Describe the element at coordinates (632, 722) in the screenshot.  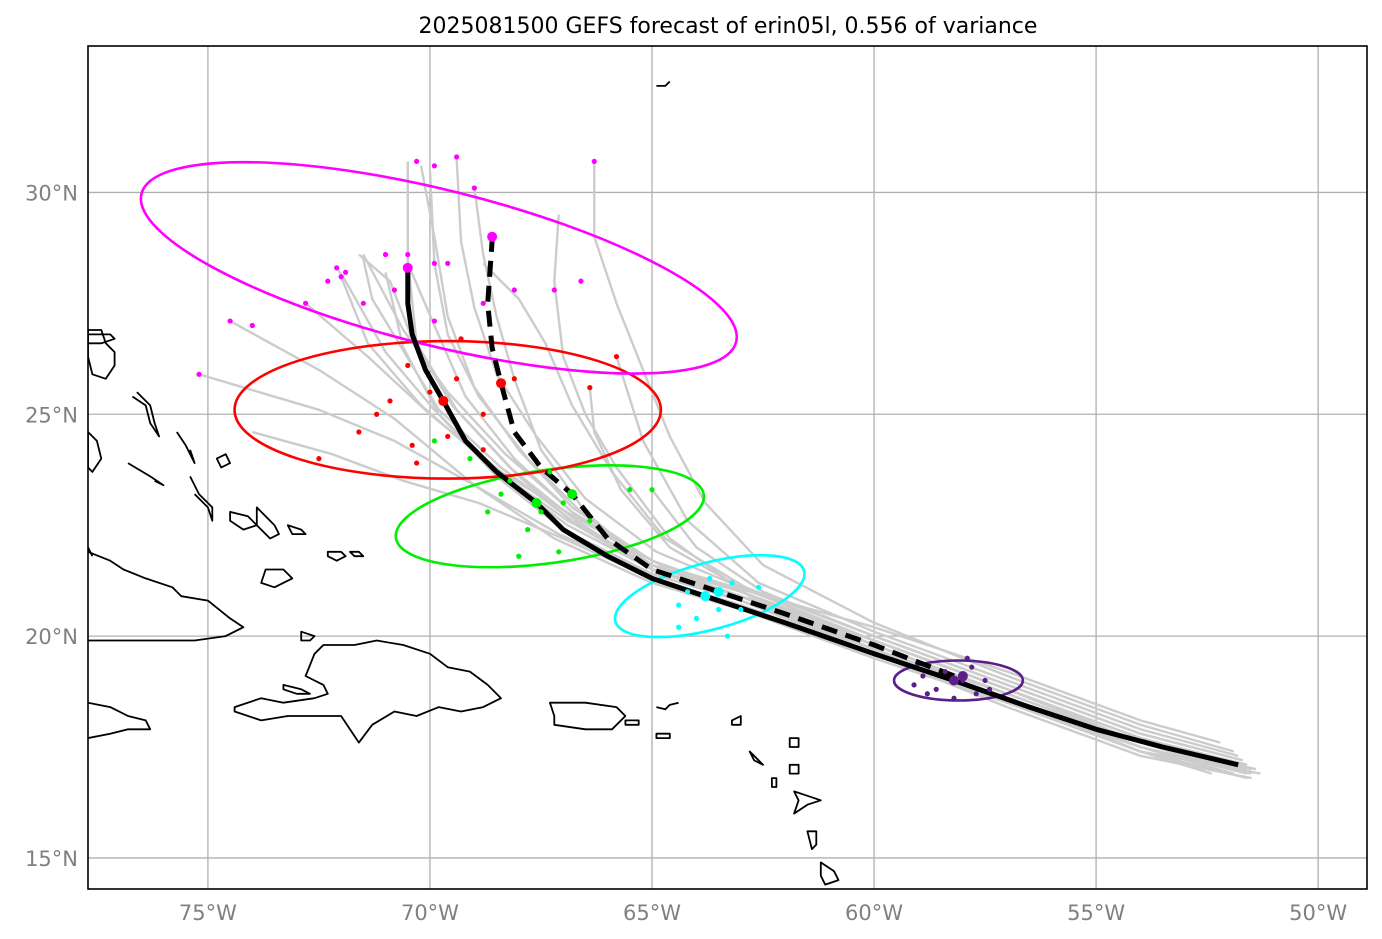
I see `coastline-vieques` at that location.